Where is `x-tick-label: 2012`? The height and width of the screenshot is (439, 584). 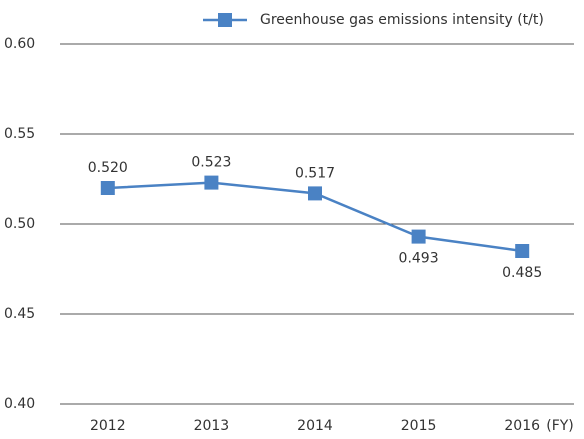 x-tick-label: 2012 is located at coordinates (108, 426).